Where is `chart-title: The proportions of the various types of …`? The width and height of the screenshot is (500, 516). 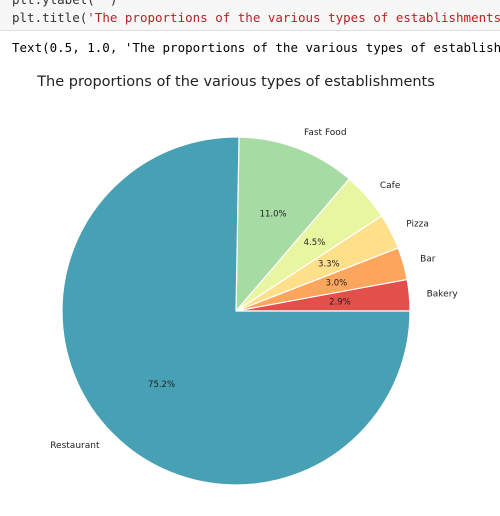 chart-title: The proportions of the various types of … is located at coordinates (236, 82).